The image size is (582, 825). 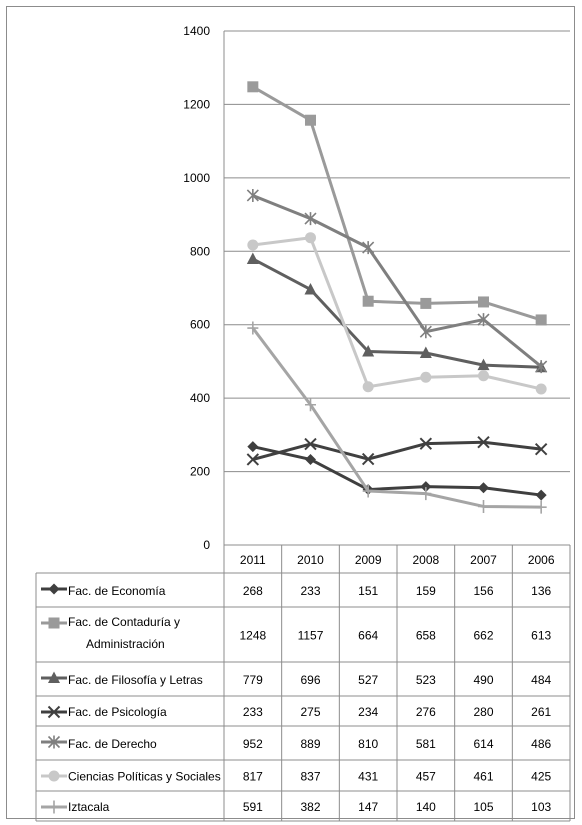 What do you see at coordinates (200, 472) in the screenshot?
I see `y-tick-label: 200` at bounding box center [200, 472].